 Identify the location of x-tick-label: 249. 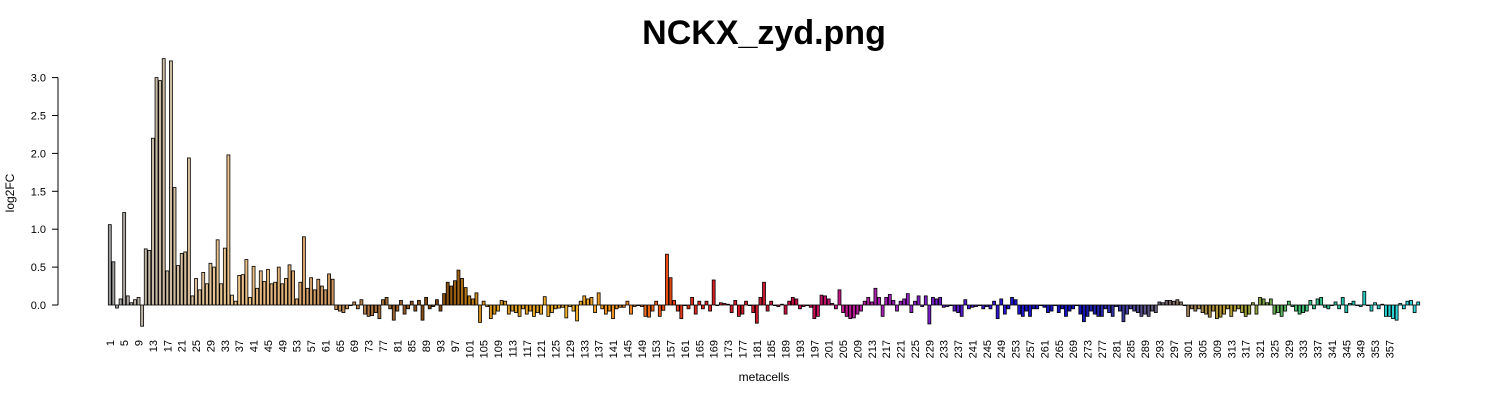
(1002, 349).